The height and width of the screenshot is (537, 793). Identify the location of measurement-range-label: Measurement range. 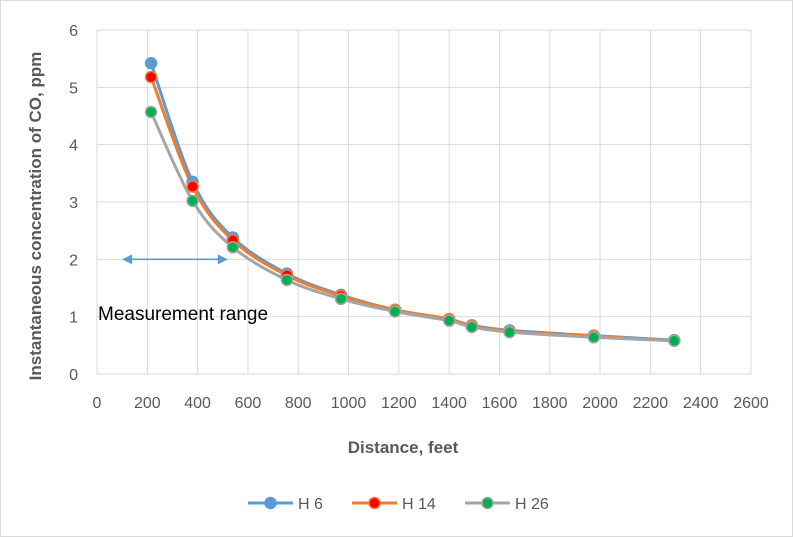
(183, 314).